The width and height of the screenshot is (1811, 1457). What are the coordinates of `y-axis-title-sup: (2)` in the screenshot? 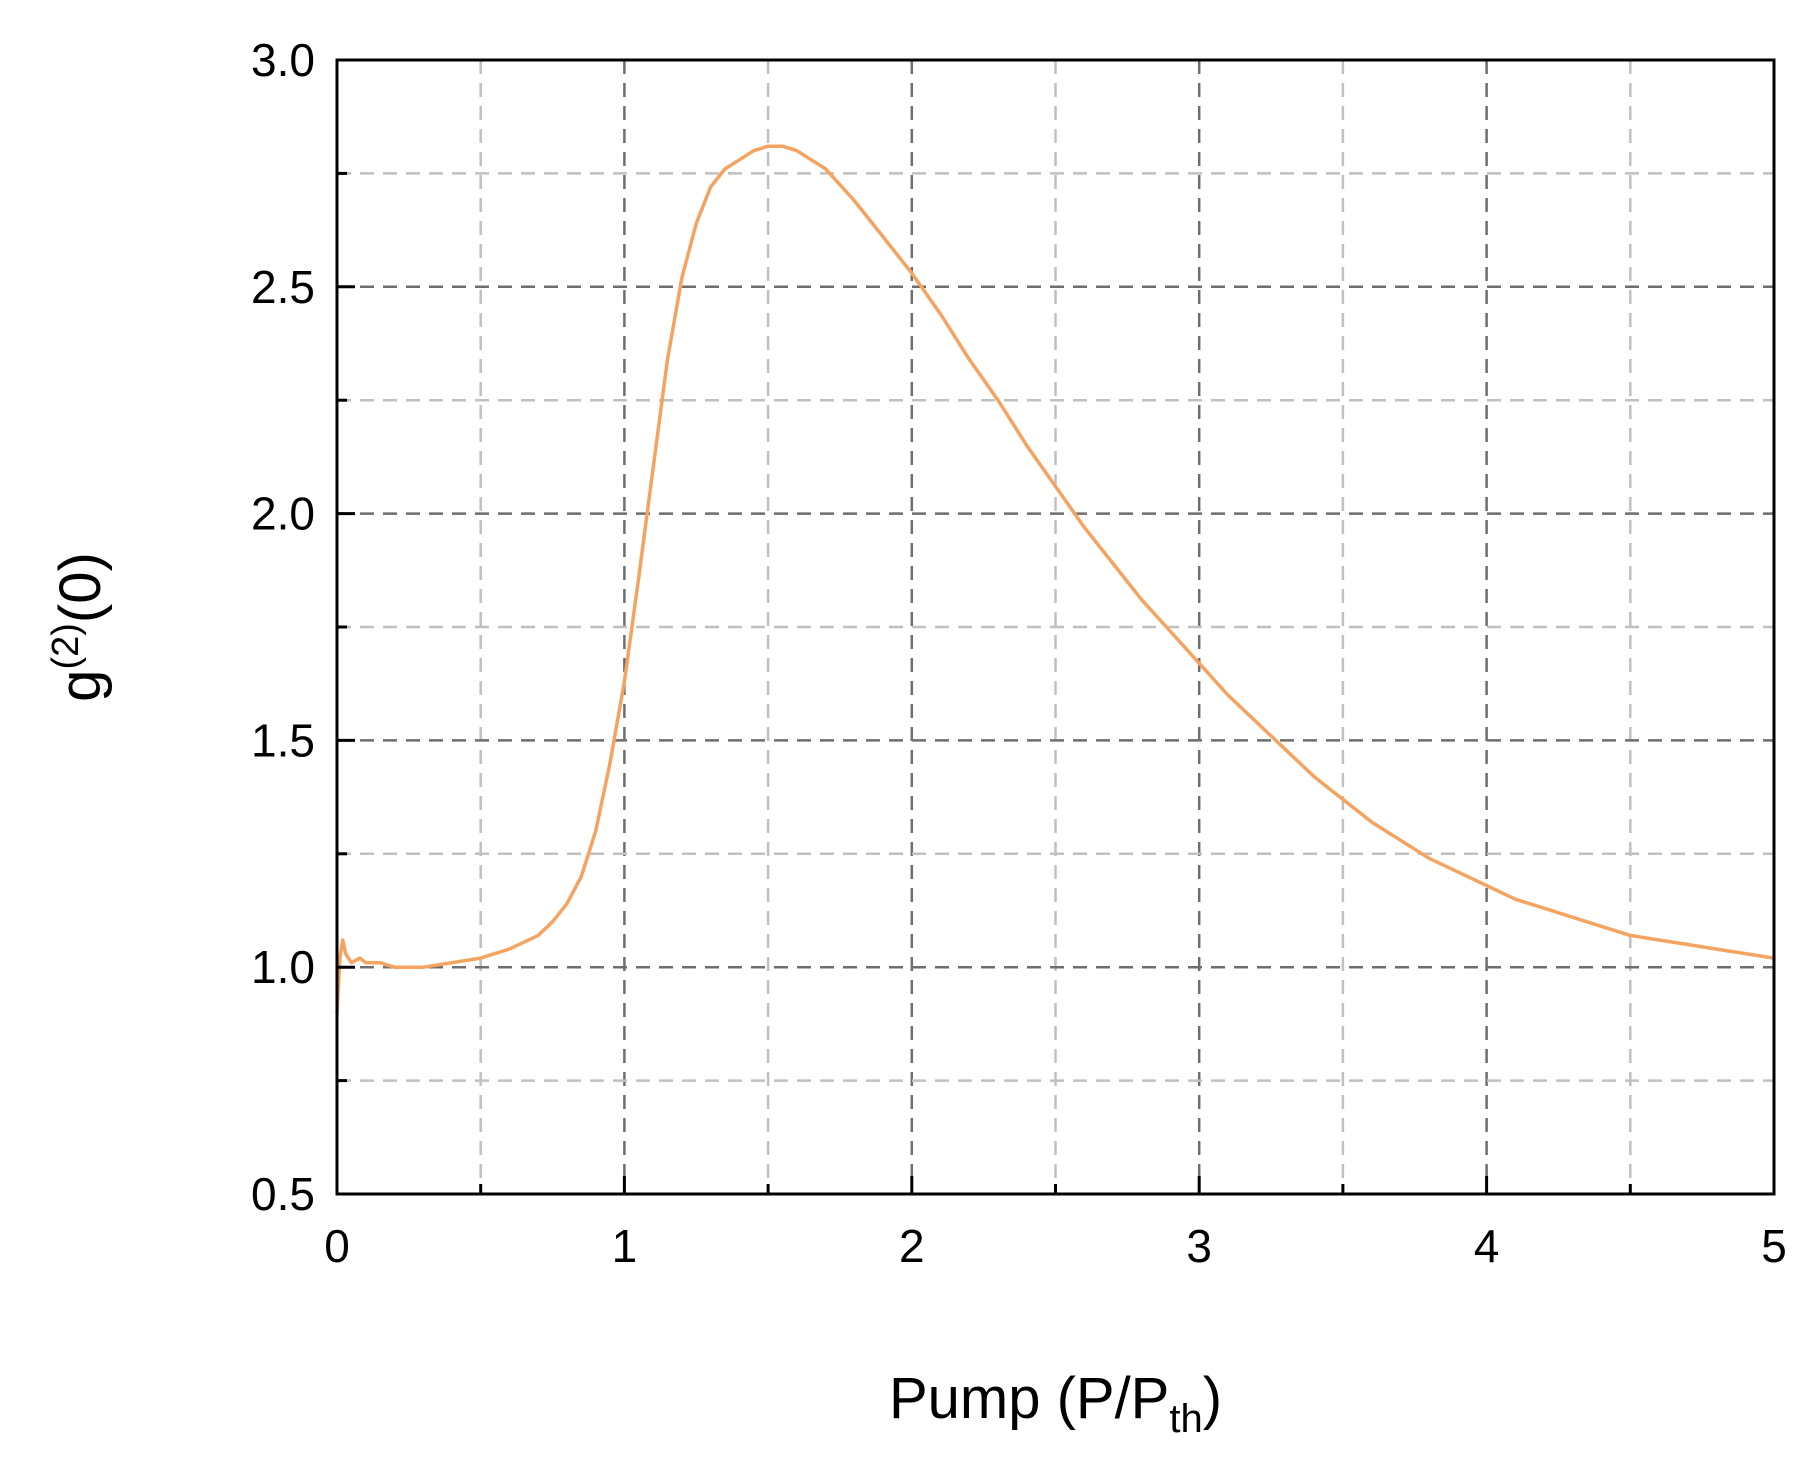 It's located at (66, 646).